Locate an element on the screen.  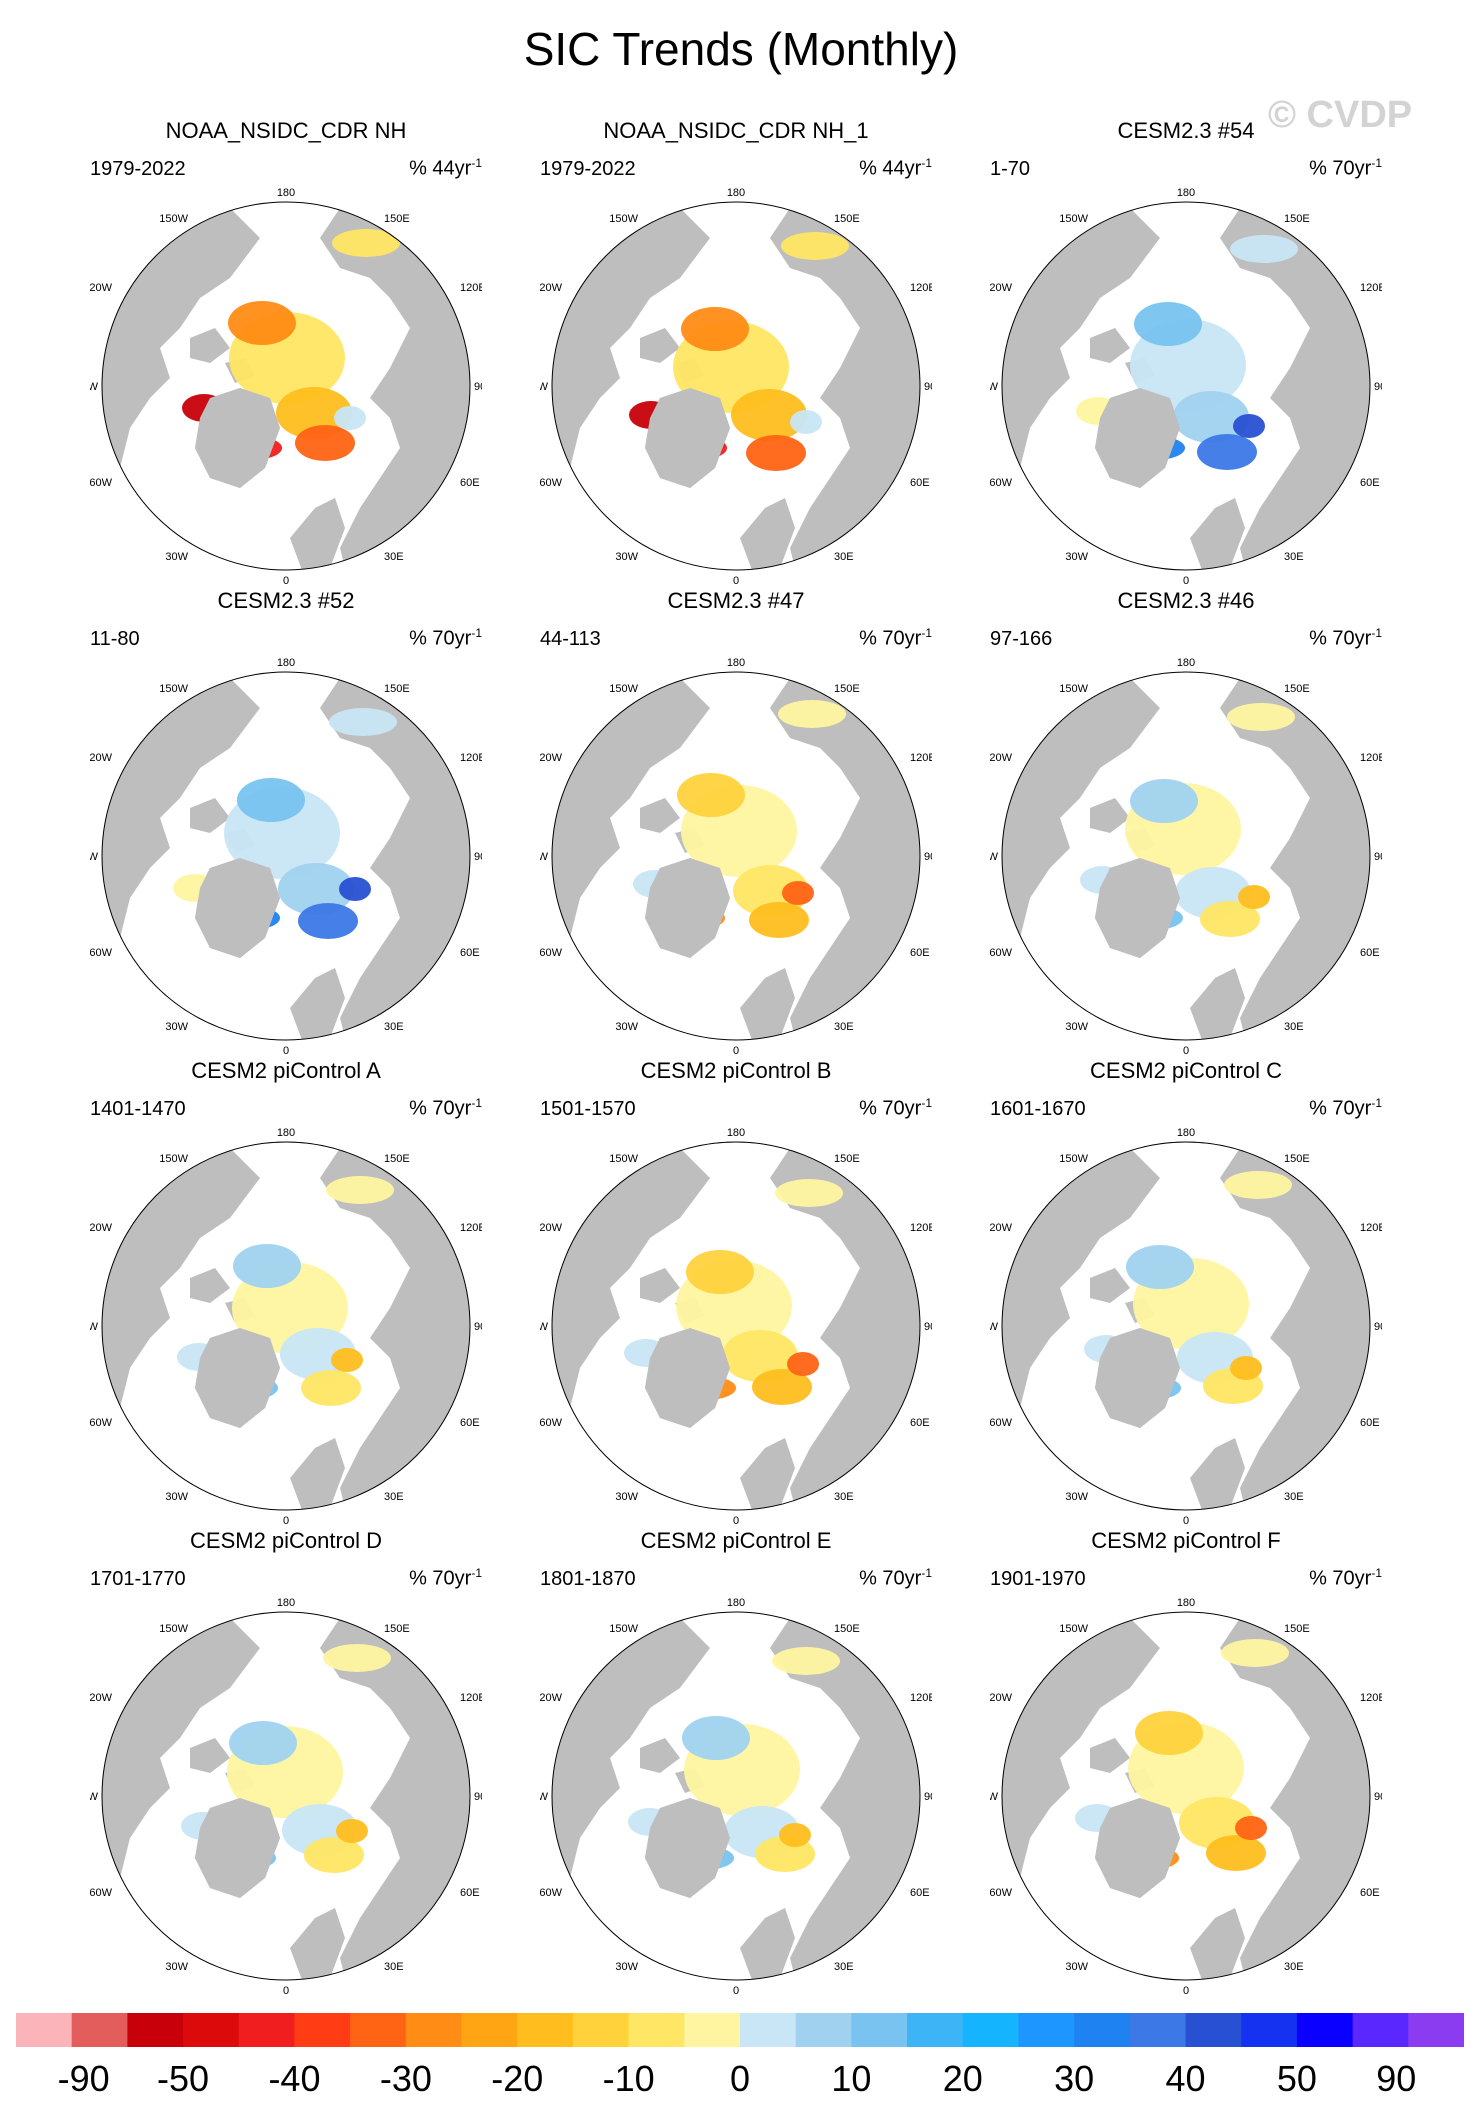
panel-units: % 44yr-1 is located at coordinates (895, 168).